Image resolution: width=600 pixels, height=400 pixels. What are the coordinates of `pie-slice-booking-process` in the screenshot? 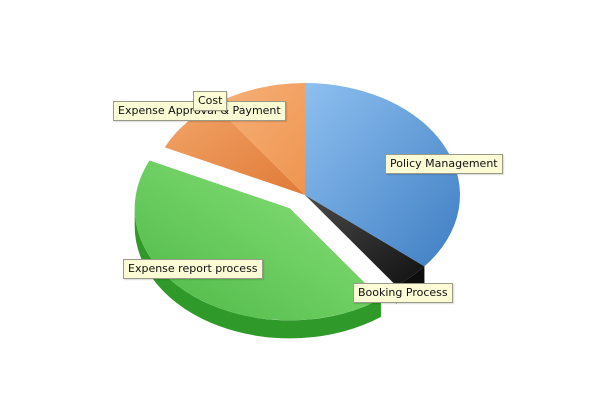 It's located at (365, 240).